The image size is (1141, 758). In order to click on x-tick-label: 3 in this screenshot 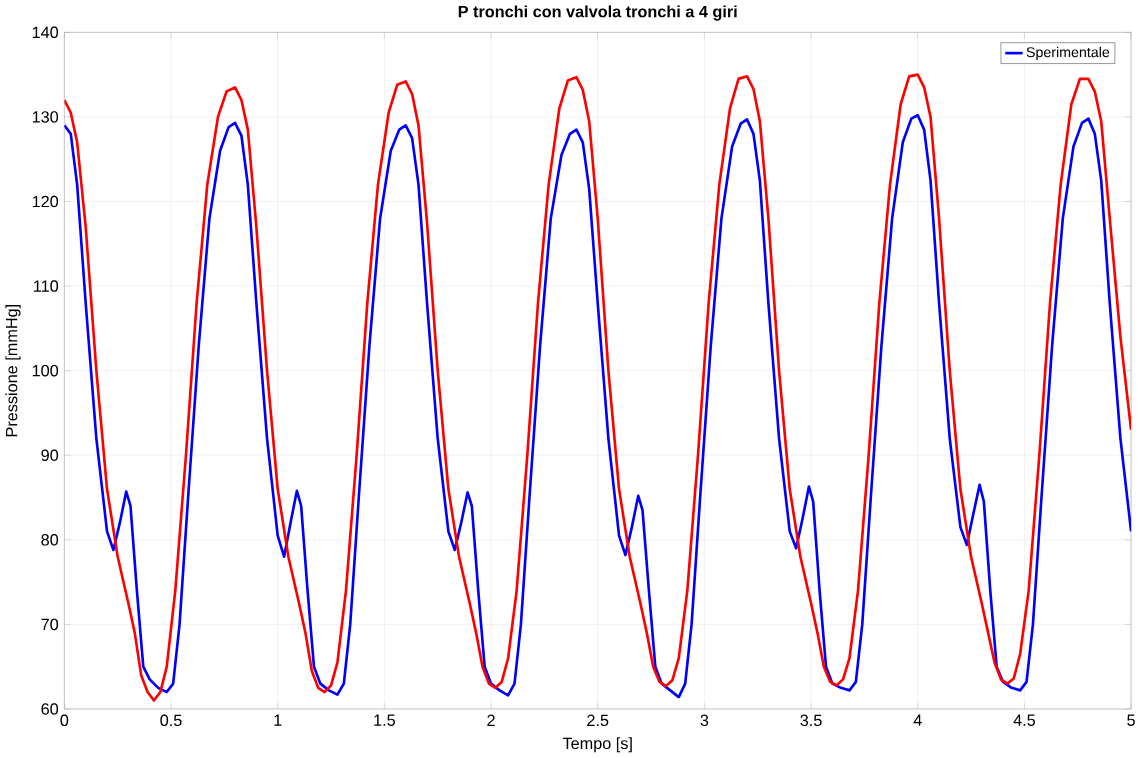, I will do `click(704, 720)`.